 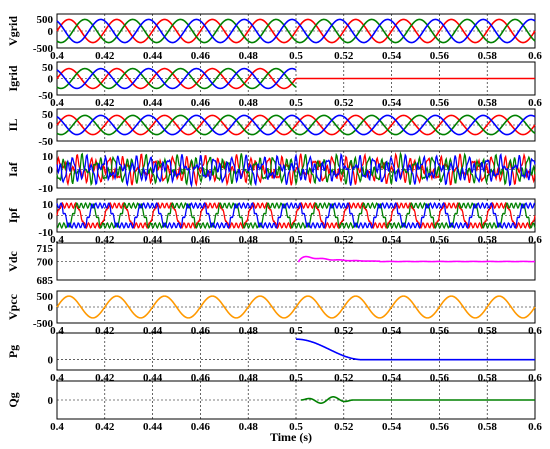 What do you see at coordinates (13, 306) in the screenshot?
I see `y-axis-label: Vpcc` at bounding box center [13, 306].